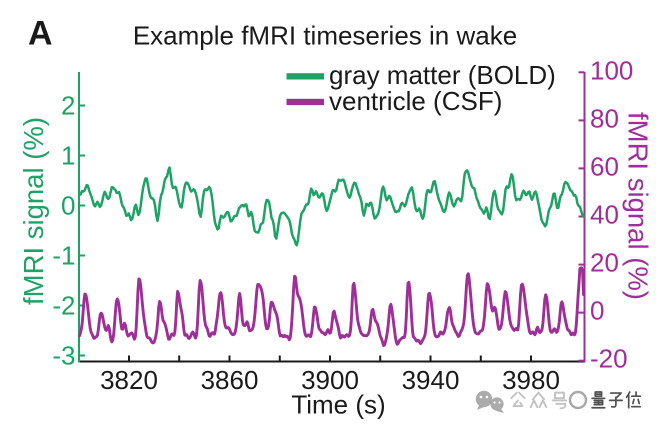 The image size is (660, 425). Describe the element at coordinates (325, 36) in the screenshot. I see `svg-text:Example fMRI timeseries in wak: Example fMRI timeseries in wake` at that location.